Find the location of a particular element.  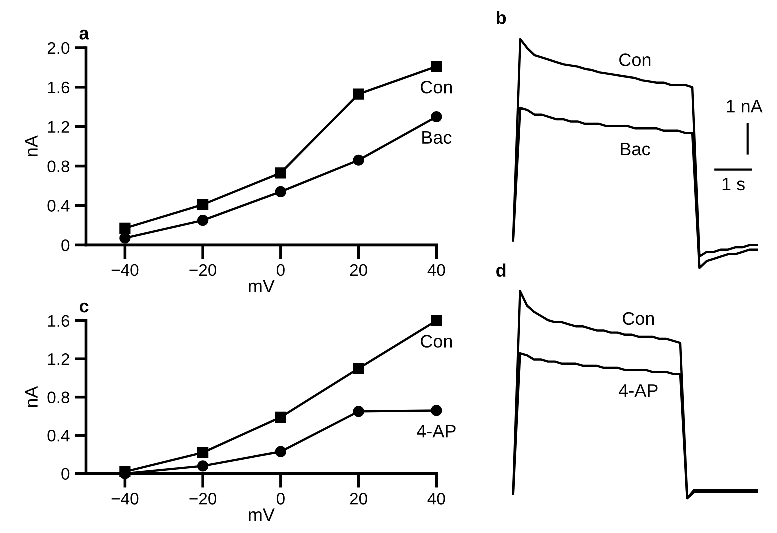

chart-title: b is located at coordinates (501, 17).